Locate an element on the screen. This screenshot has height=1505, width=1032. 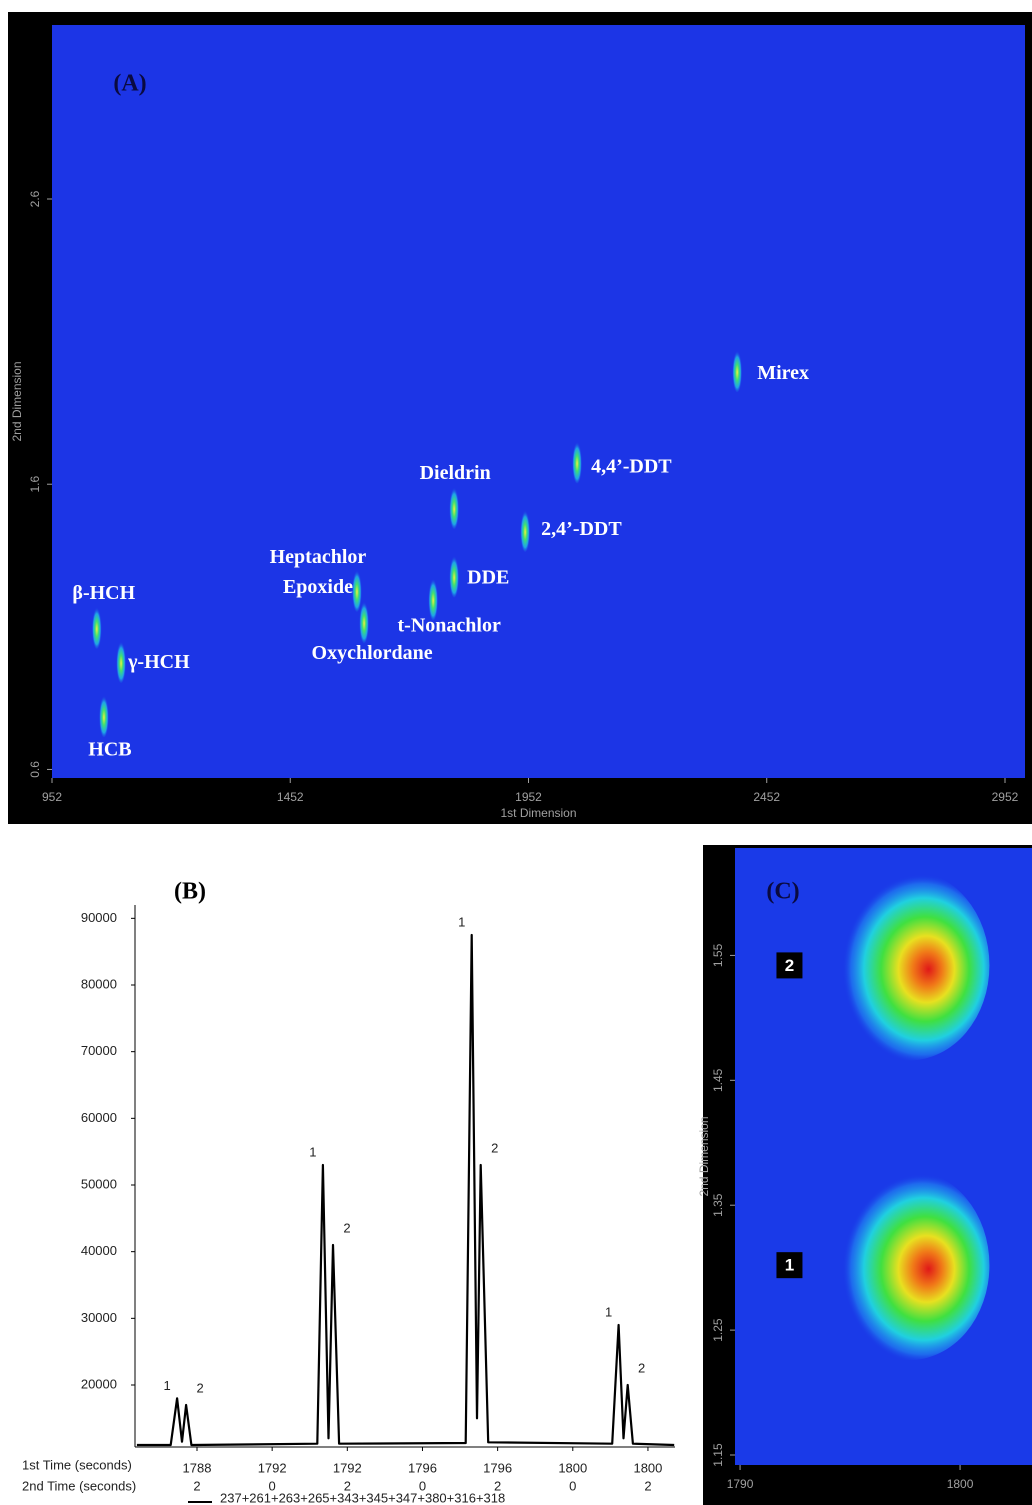
y-tick-label: 50000 is located at coordinates (99, 1183).